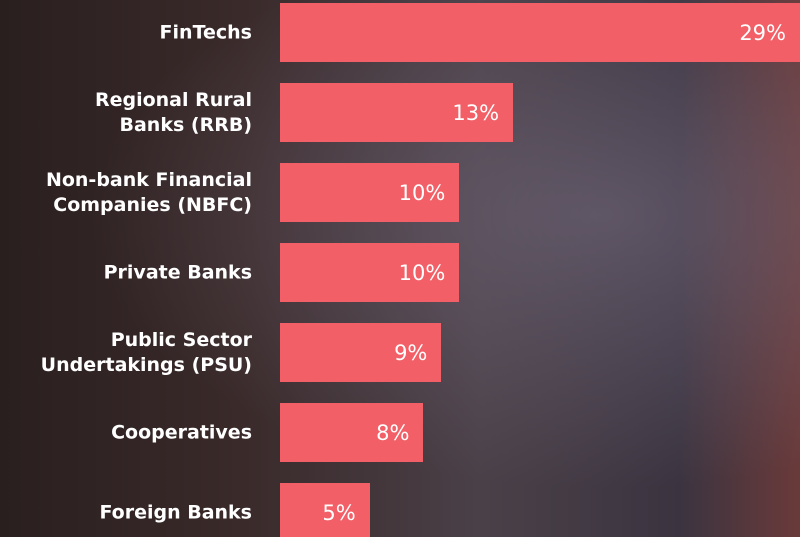 The height and width of the screenshot is (537, 800). I want to click on value-label: 13%, so click(476, 112).